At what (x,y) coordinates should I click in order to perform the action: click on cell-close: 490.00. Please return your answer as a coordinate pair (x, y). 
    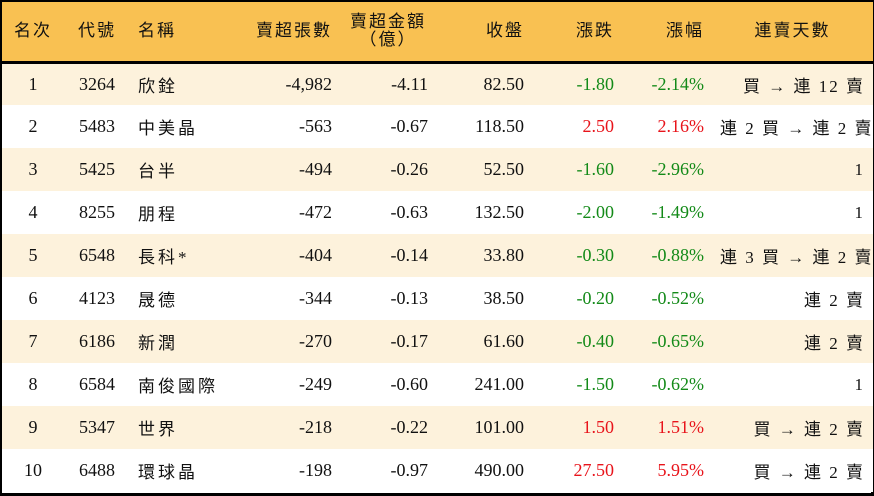
    Looking at the image, I should click on (499, 470).